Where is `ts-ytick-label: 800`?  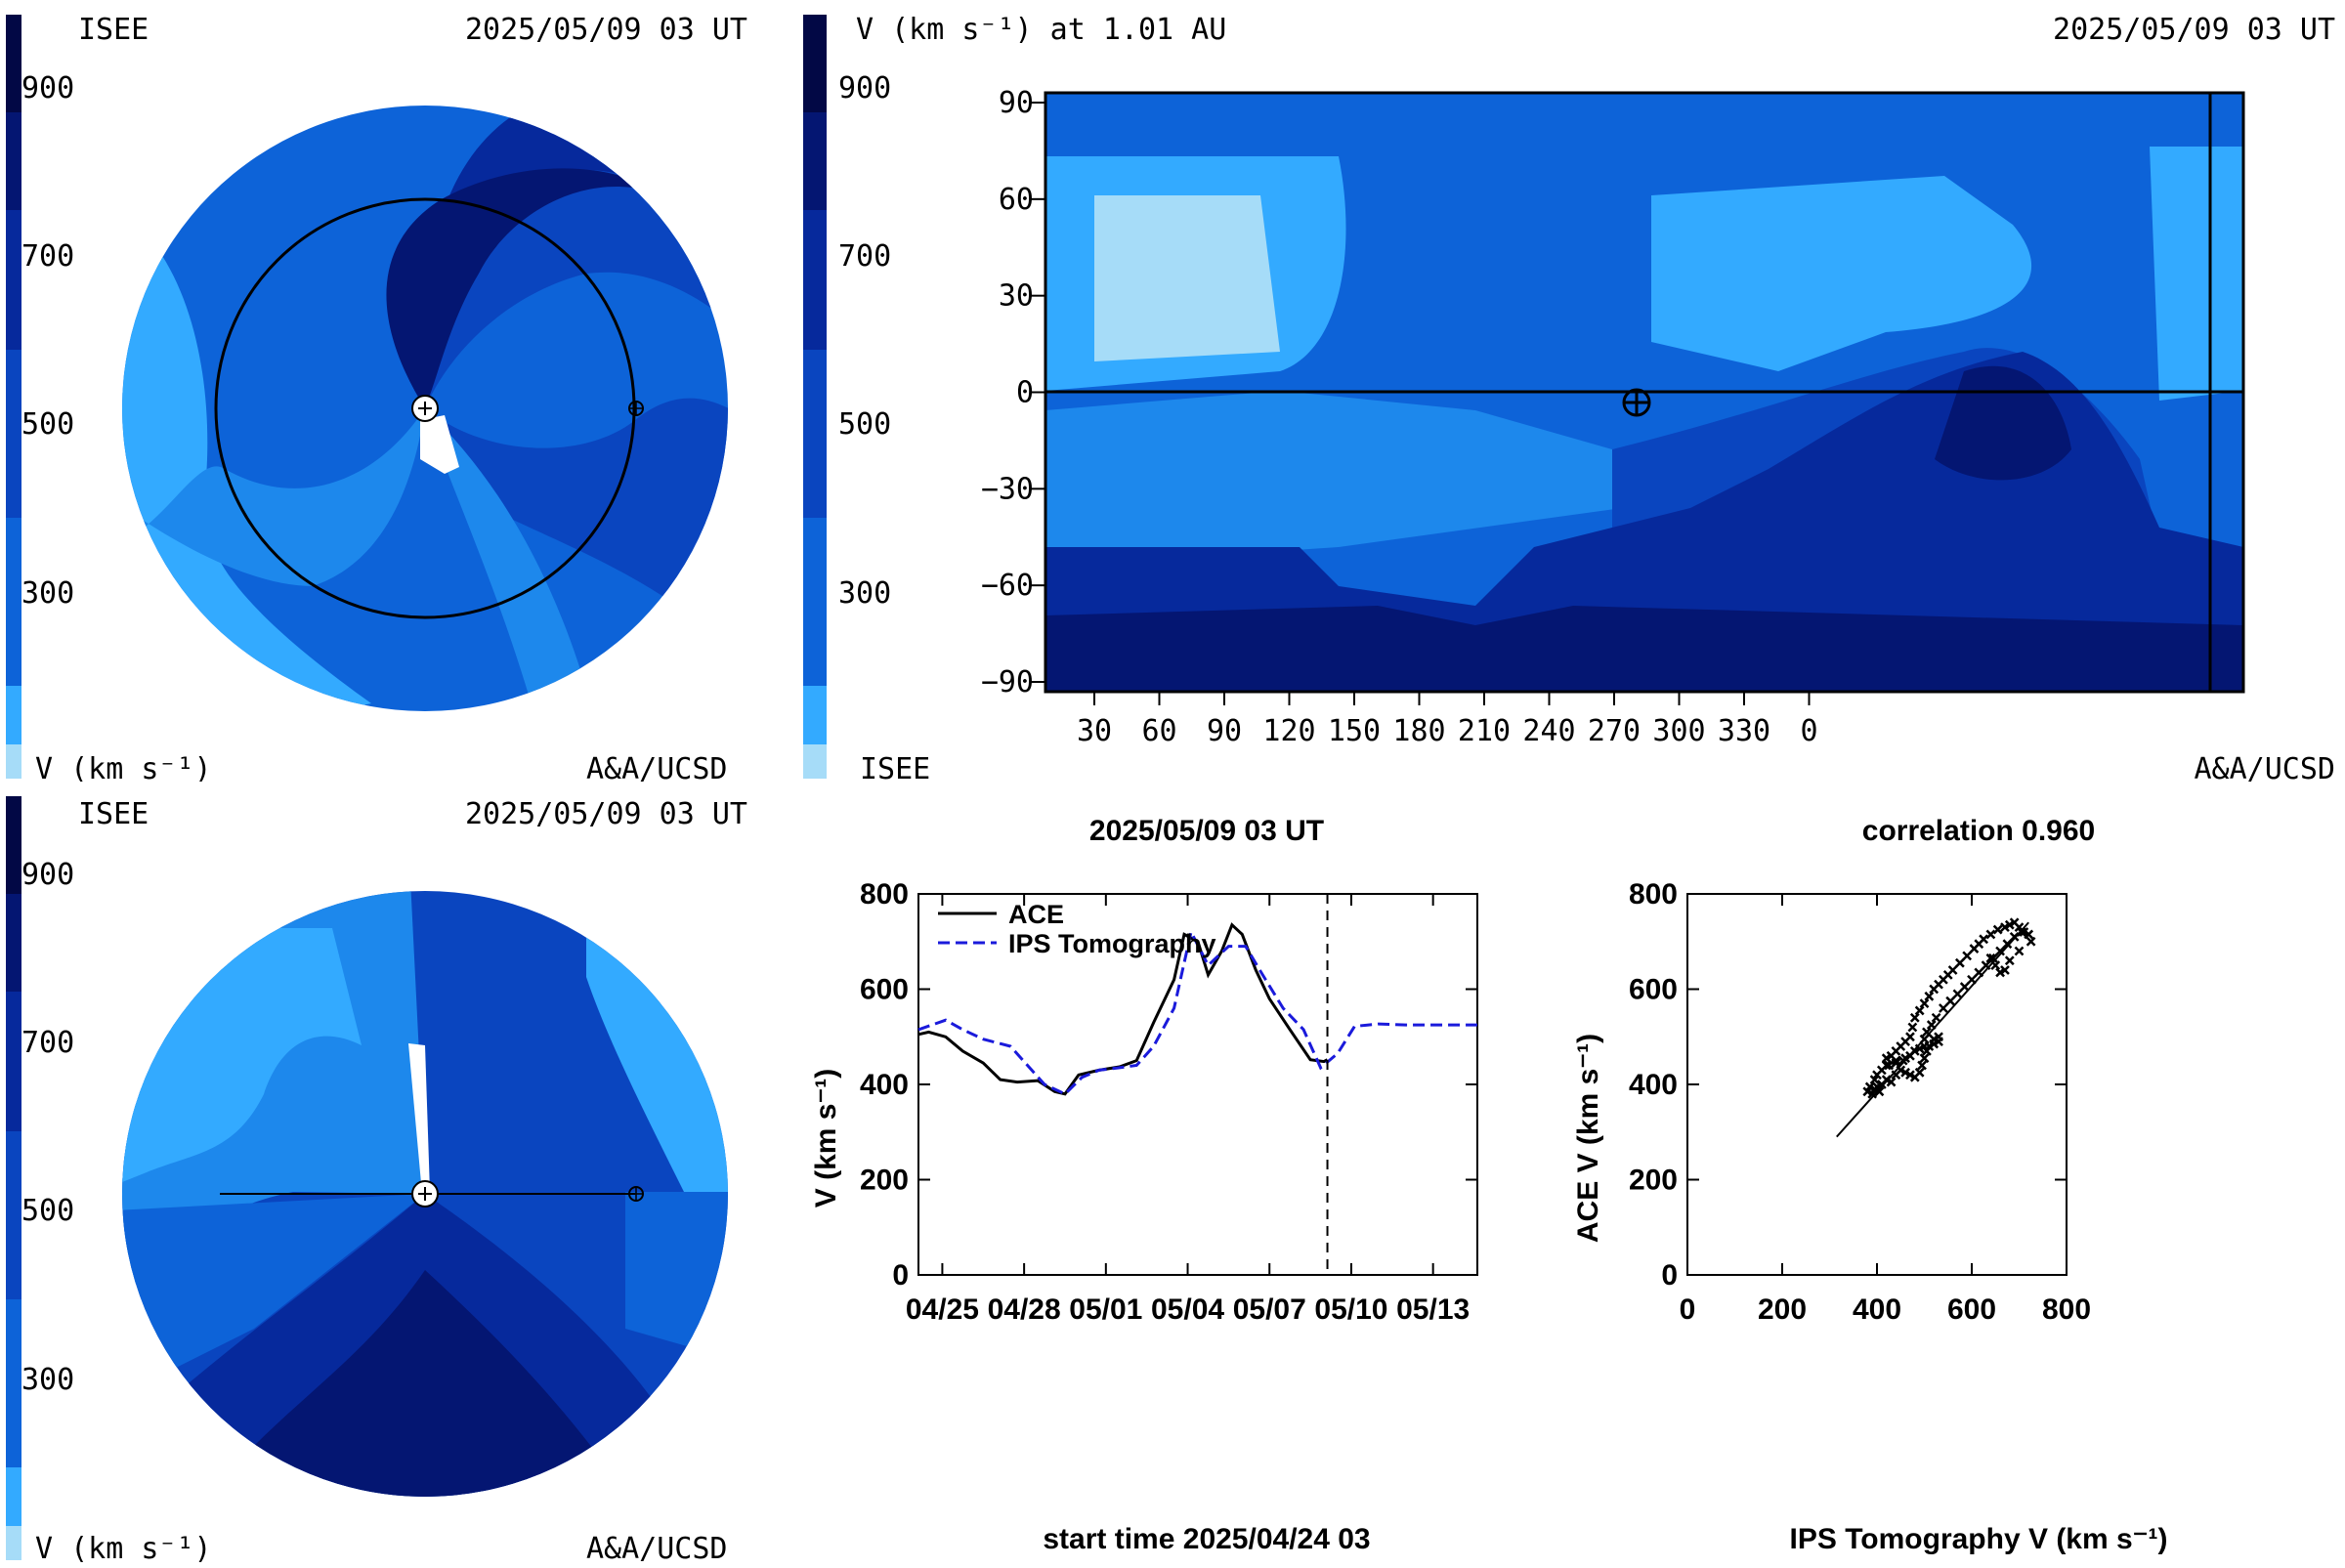 ts-ytick-label: 800 is located at coordinates (884, 894).